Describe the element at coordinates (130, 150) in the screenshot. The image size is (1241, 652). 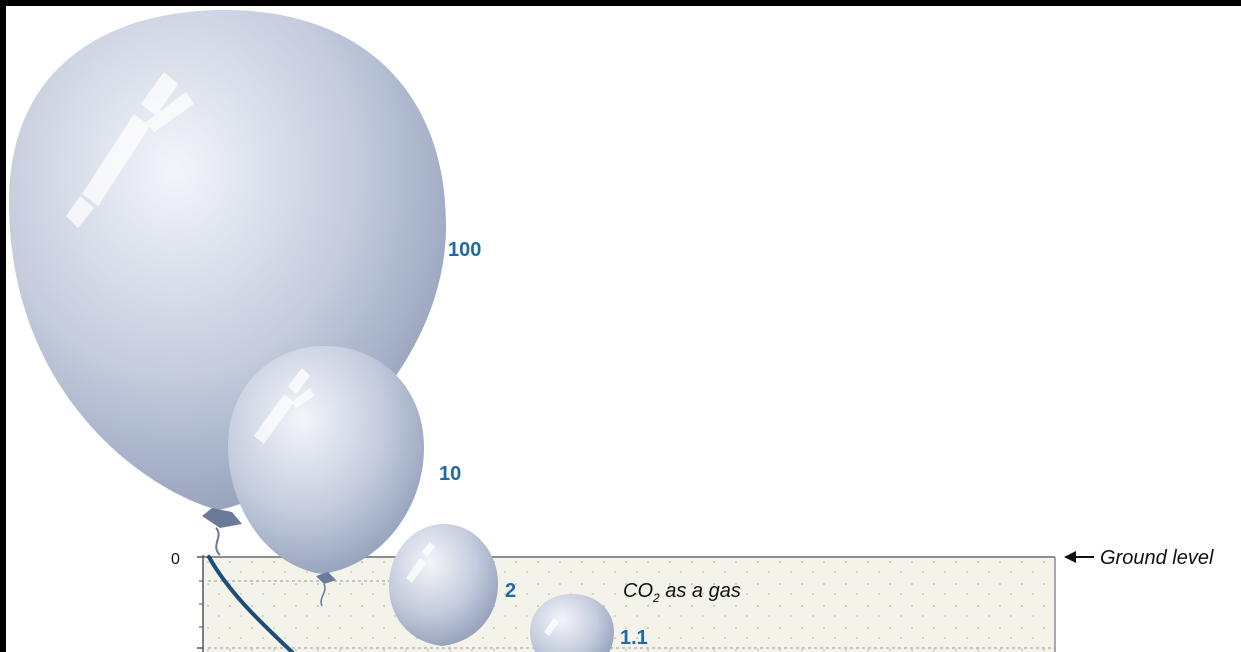
I see `balloon-100-highlight` at that location.